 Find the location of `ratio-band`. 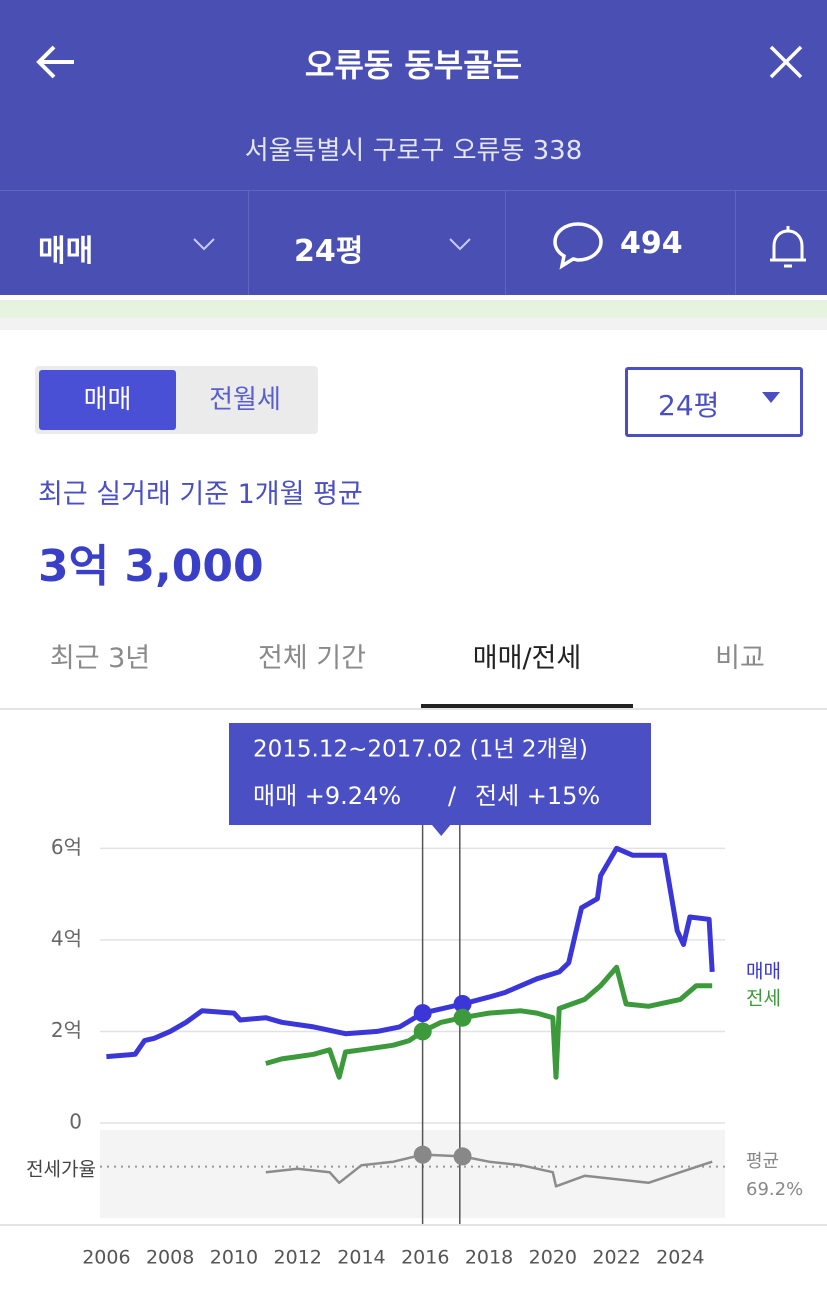

ratio-band is located at coordinates (412, 1174).